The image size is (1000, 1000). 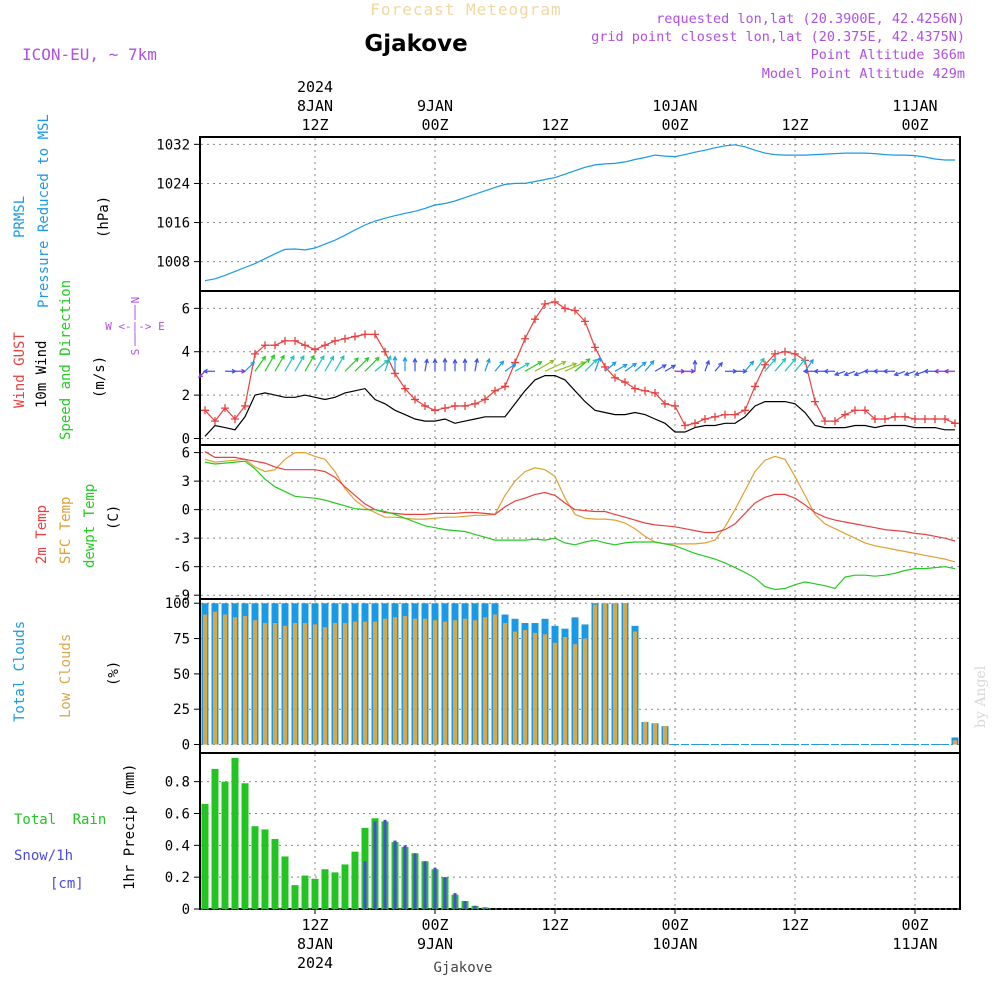 I want to click on temp-2m-label: 2m Temp, so click(x=42, y=534).